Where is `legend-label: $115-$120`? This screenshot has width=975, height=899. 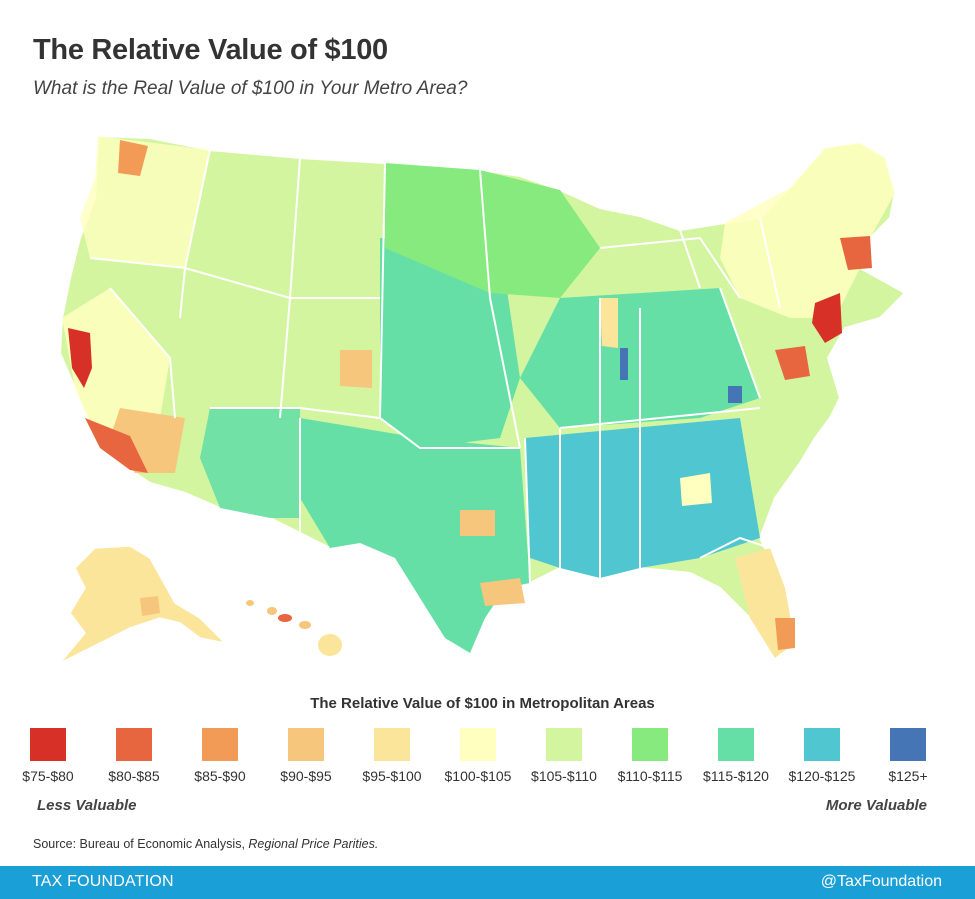
legend-label: $115-$120 is located at coordinates (736, 776).